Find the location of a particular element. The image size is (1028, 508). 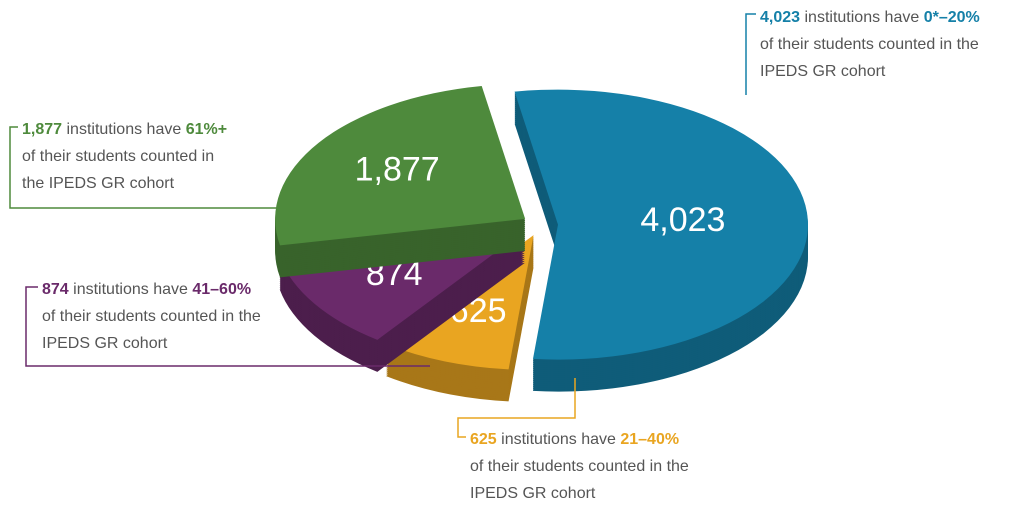

callout-line: 4,023 institutions have 0*–20% is located at coordinates (870, 17).